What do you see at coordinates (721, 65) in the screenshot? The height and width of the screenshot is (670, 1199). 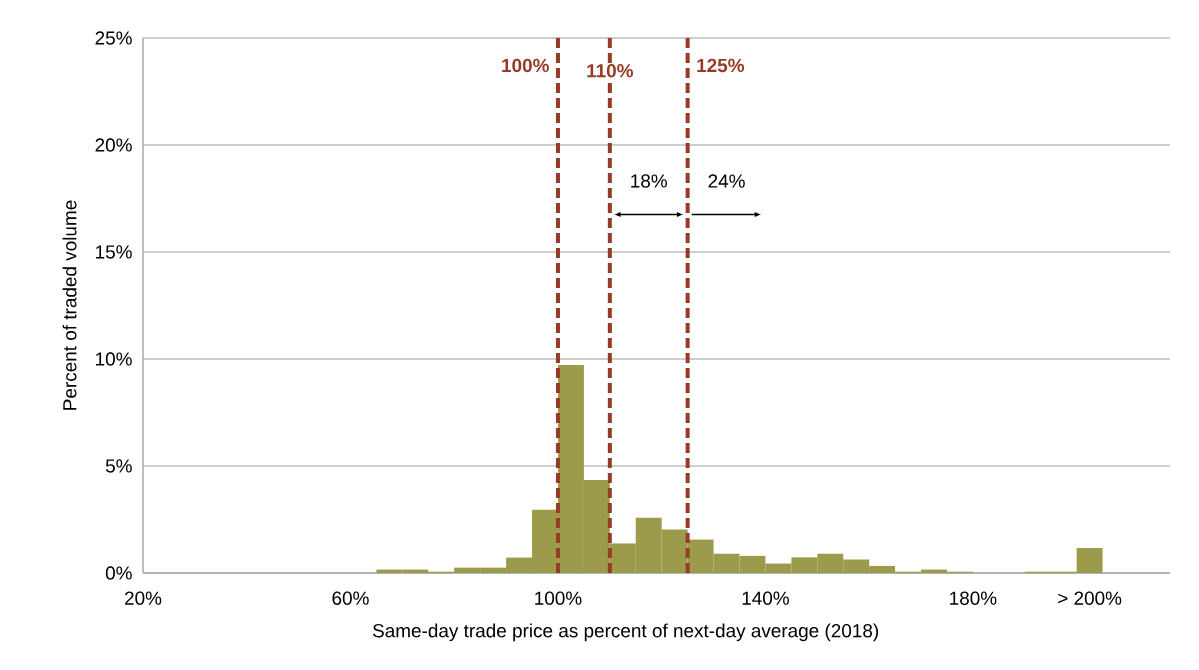 I see `ref-line-label: 125%` at bounding box center [721, 65].